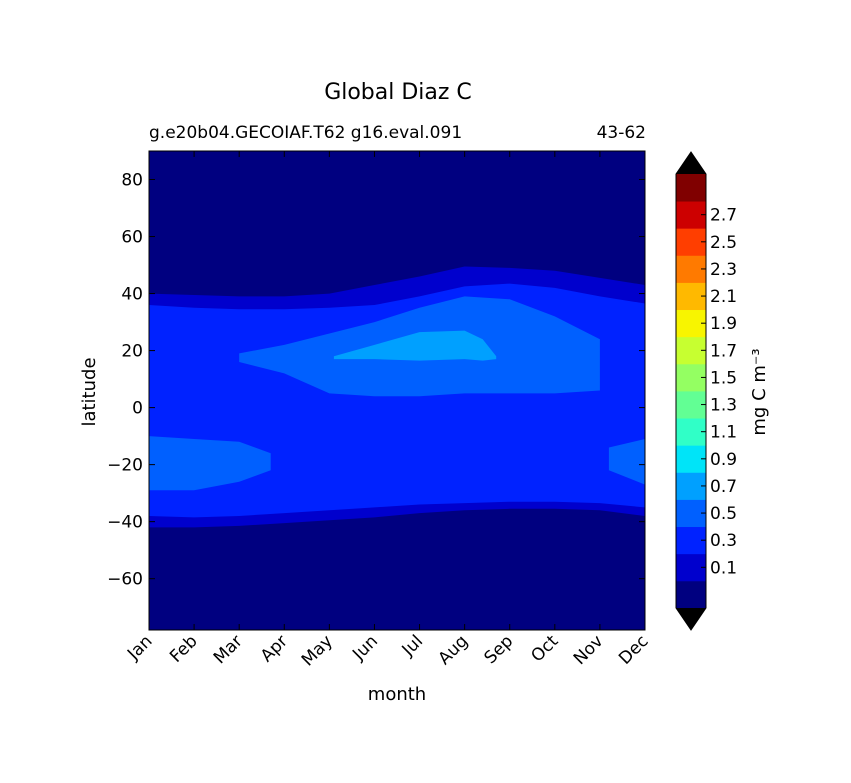 The image size is (851, 783). I want to click on colorbar-tick-label: 2.1, so click(723, 297).